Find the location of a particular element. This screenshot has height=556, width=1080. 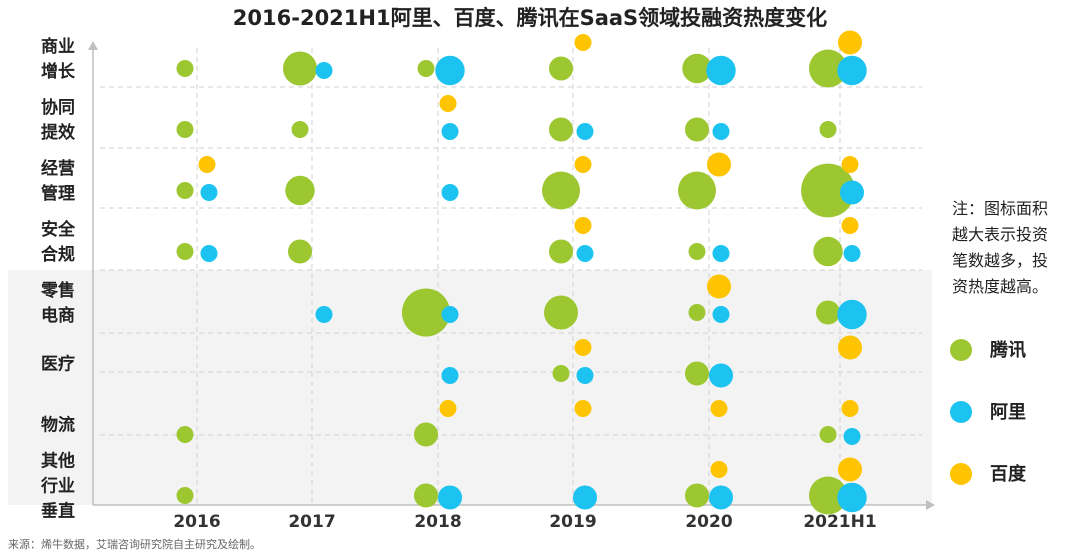

row-label: 电商 is located at coordinates (58, 315).